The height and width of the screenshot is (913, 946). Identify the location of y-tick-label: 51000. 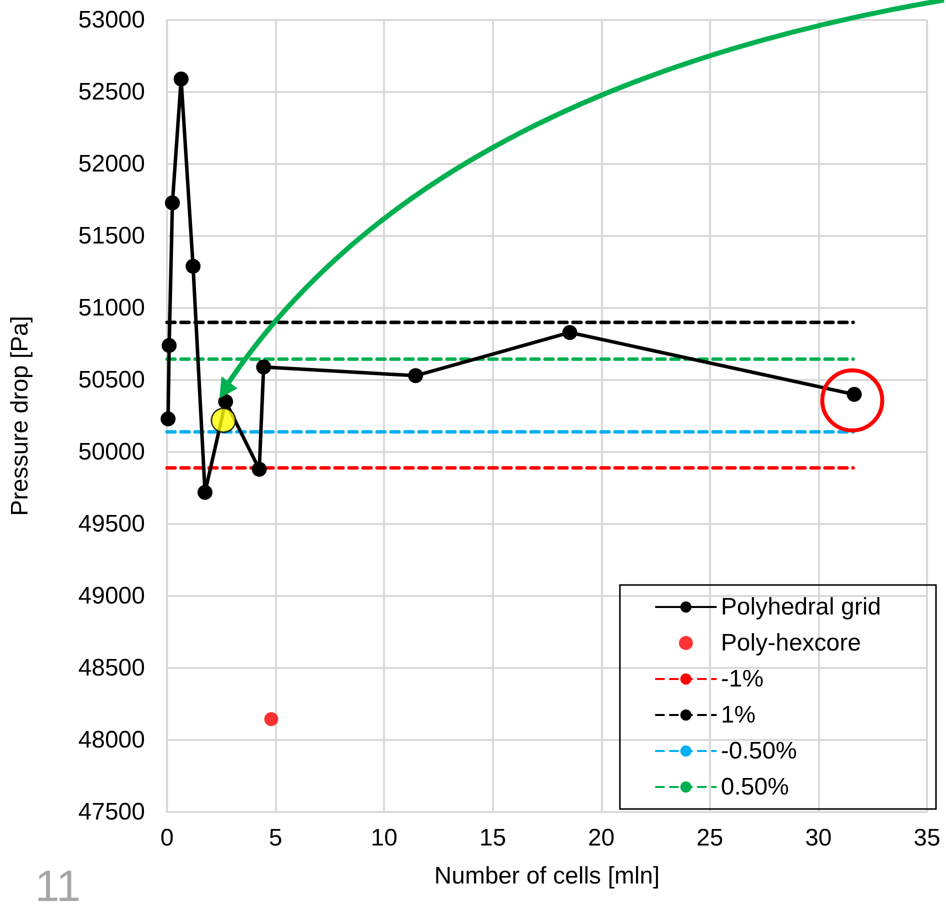
(111, 308).